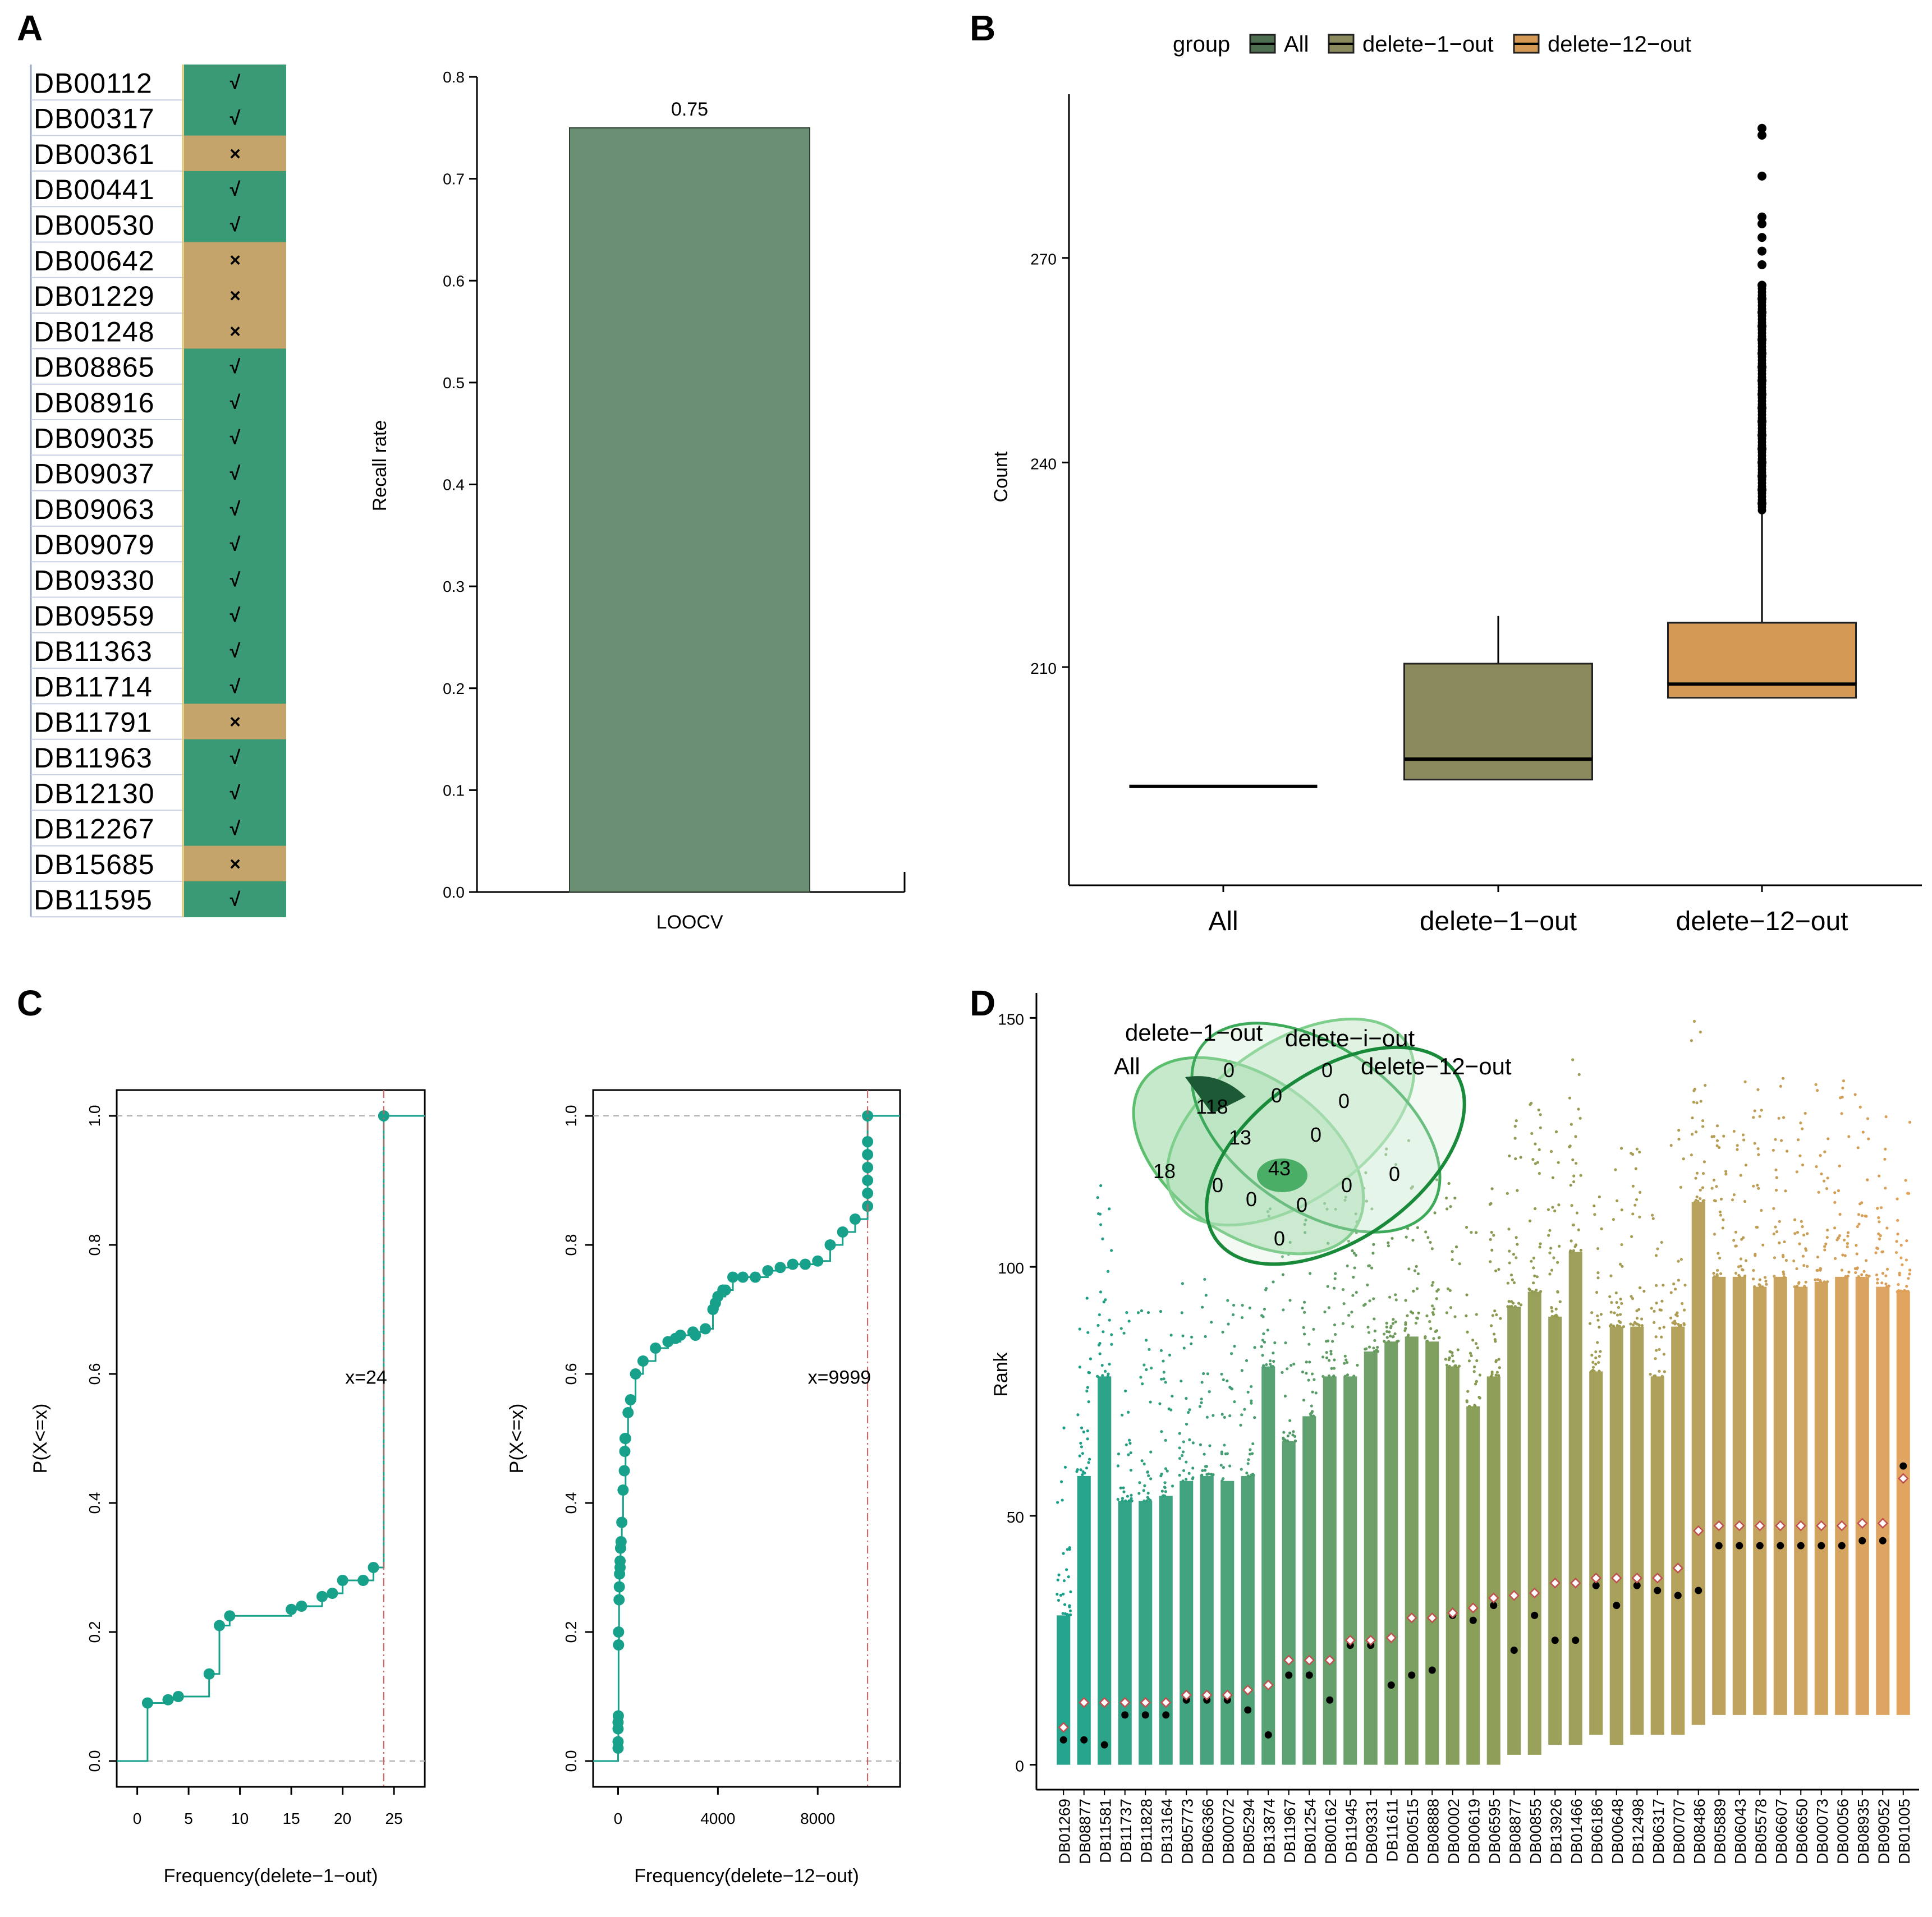  I want to click on recall-cell-pass, so click(235, 366).